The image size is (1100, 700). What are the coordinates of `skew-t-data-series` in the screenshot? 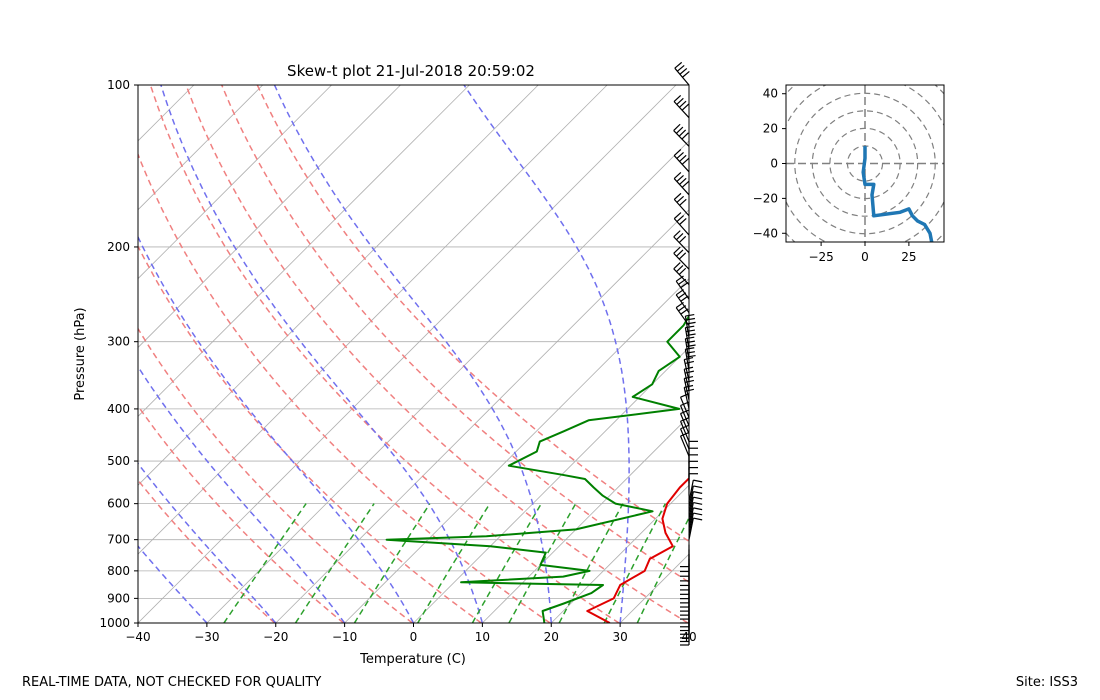 It's located at (537, 468).